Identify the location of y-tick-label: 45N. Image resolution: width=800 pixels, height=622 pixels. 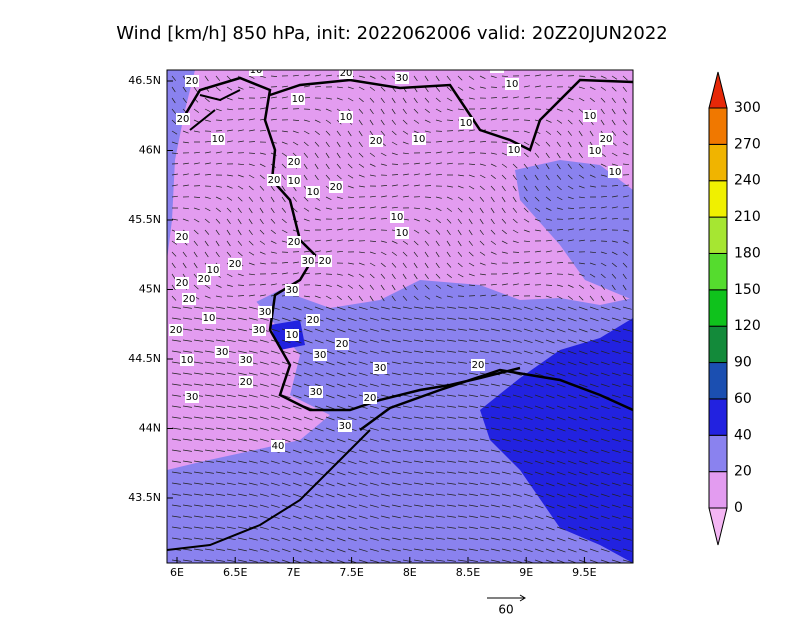
(150, 289).